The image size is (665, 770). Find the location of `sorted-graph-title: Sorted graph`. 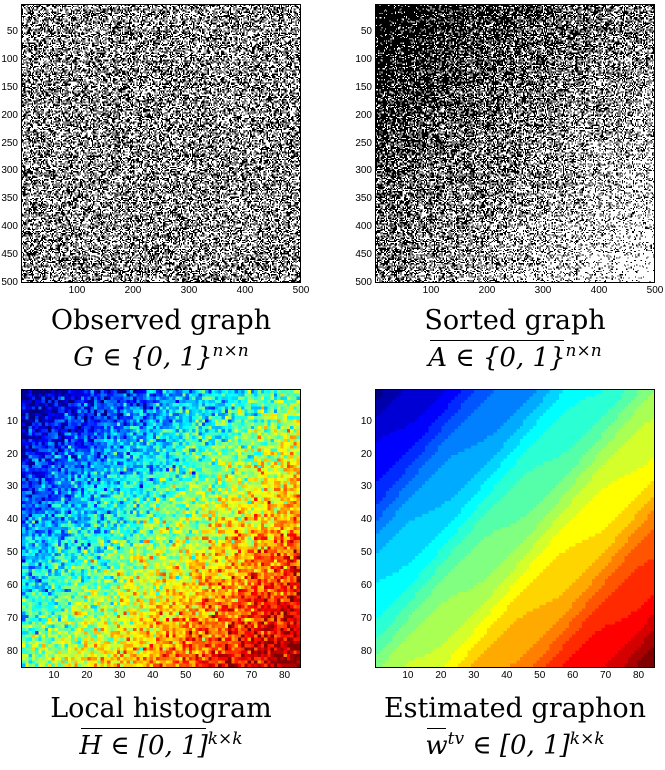

sorted-graph-title: Sorted graph is located at coordinates (515, 320).